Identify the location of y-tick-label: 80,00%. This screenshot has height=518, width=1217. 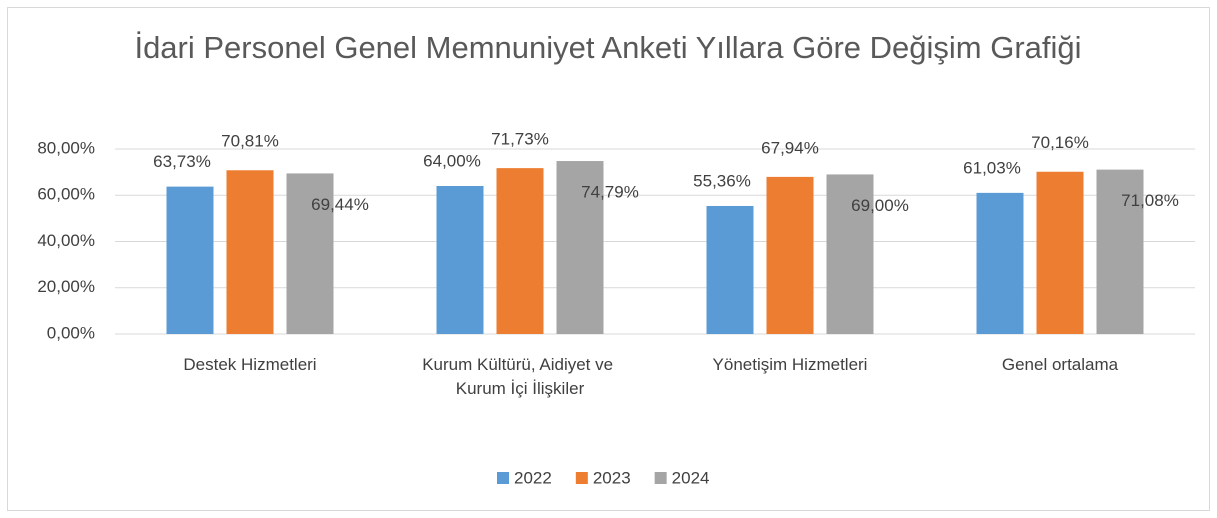
(66, 147).